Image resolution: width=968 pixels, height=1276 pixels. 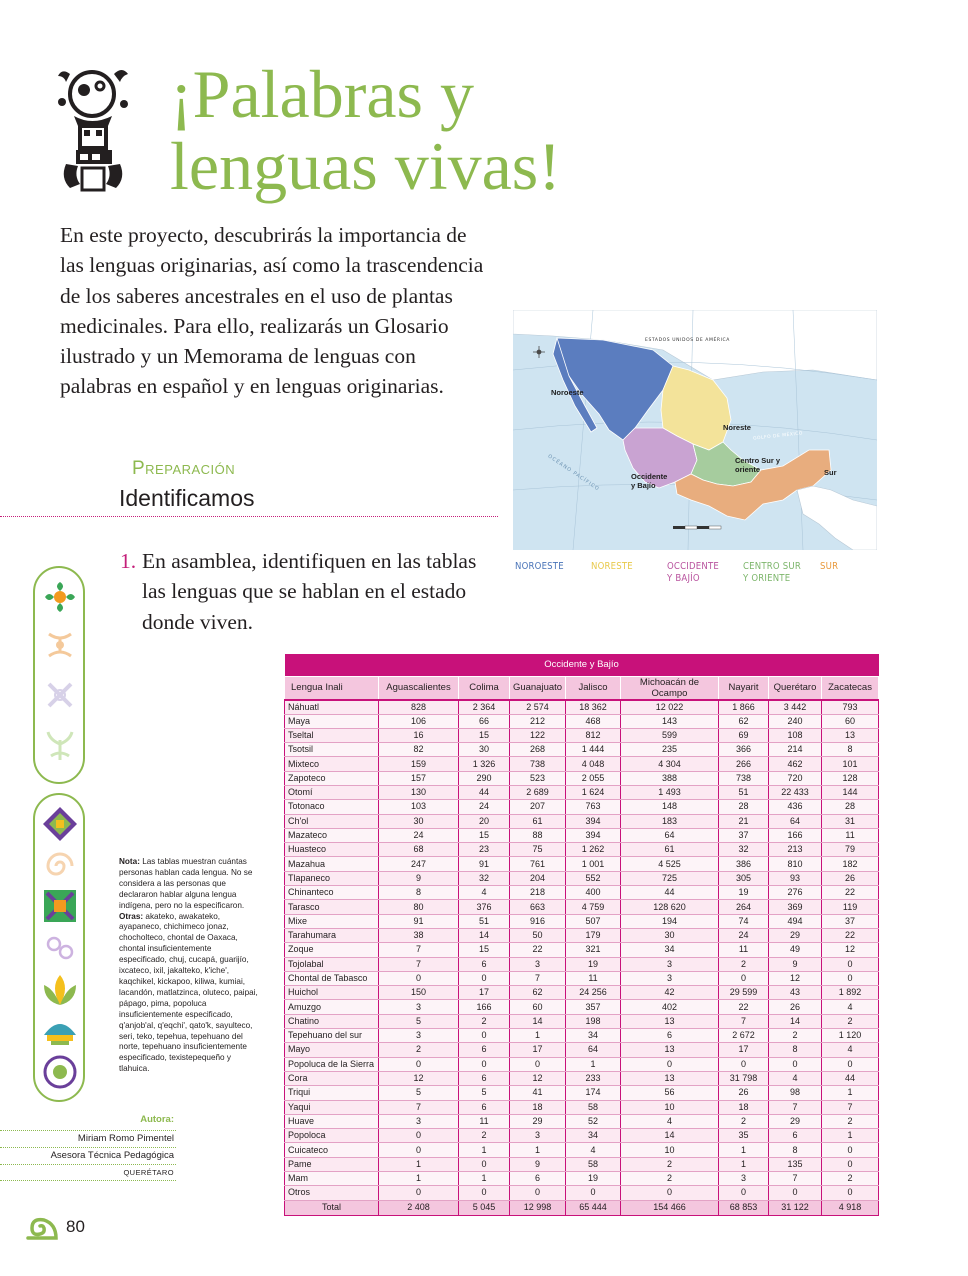 What do you see at coordinates (758, 465) in the screenshot?
I see `map-region-centro: Centro Sur y oriente` at bounding box center [758, 465].